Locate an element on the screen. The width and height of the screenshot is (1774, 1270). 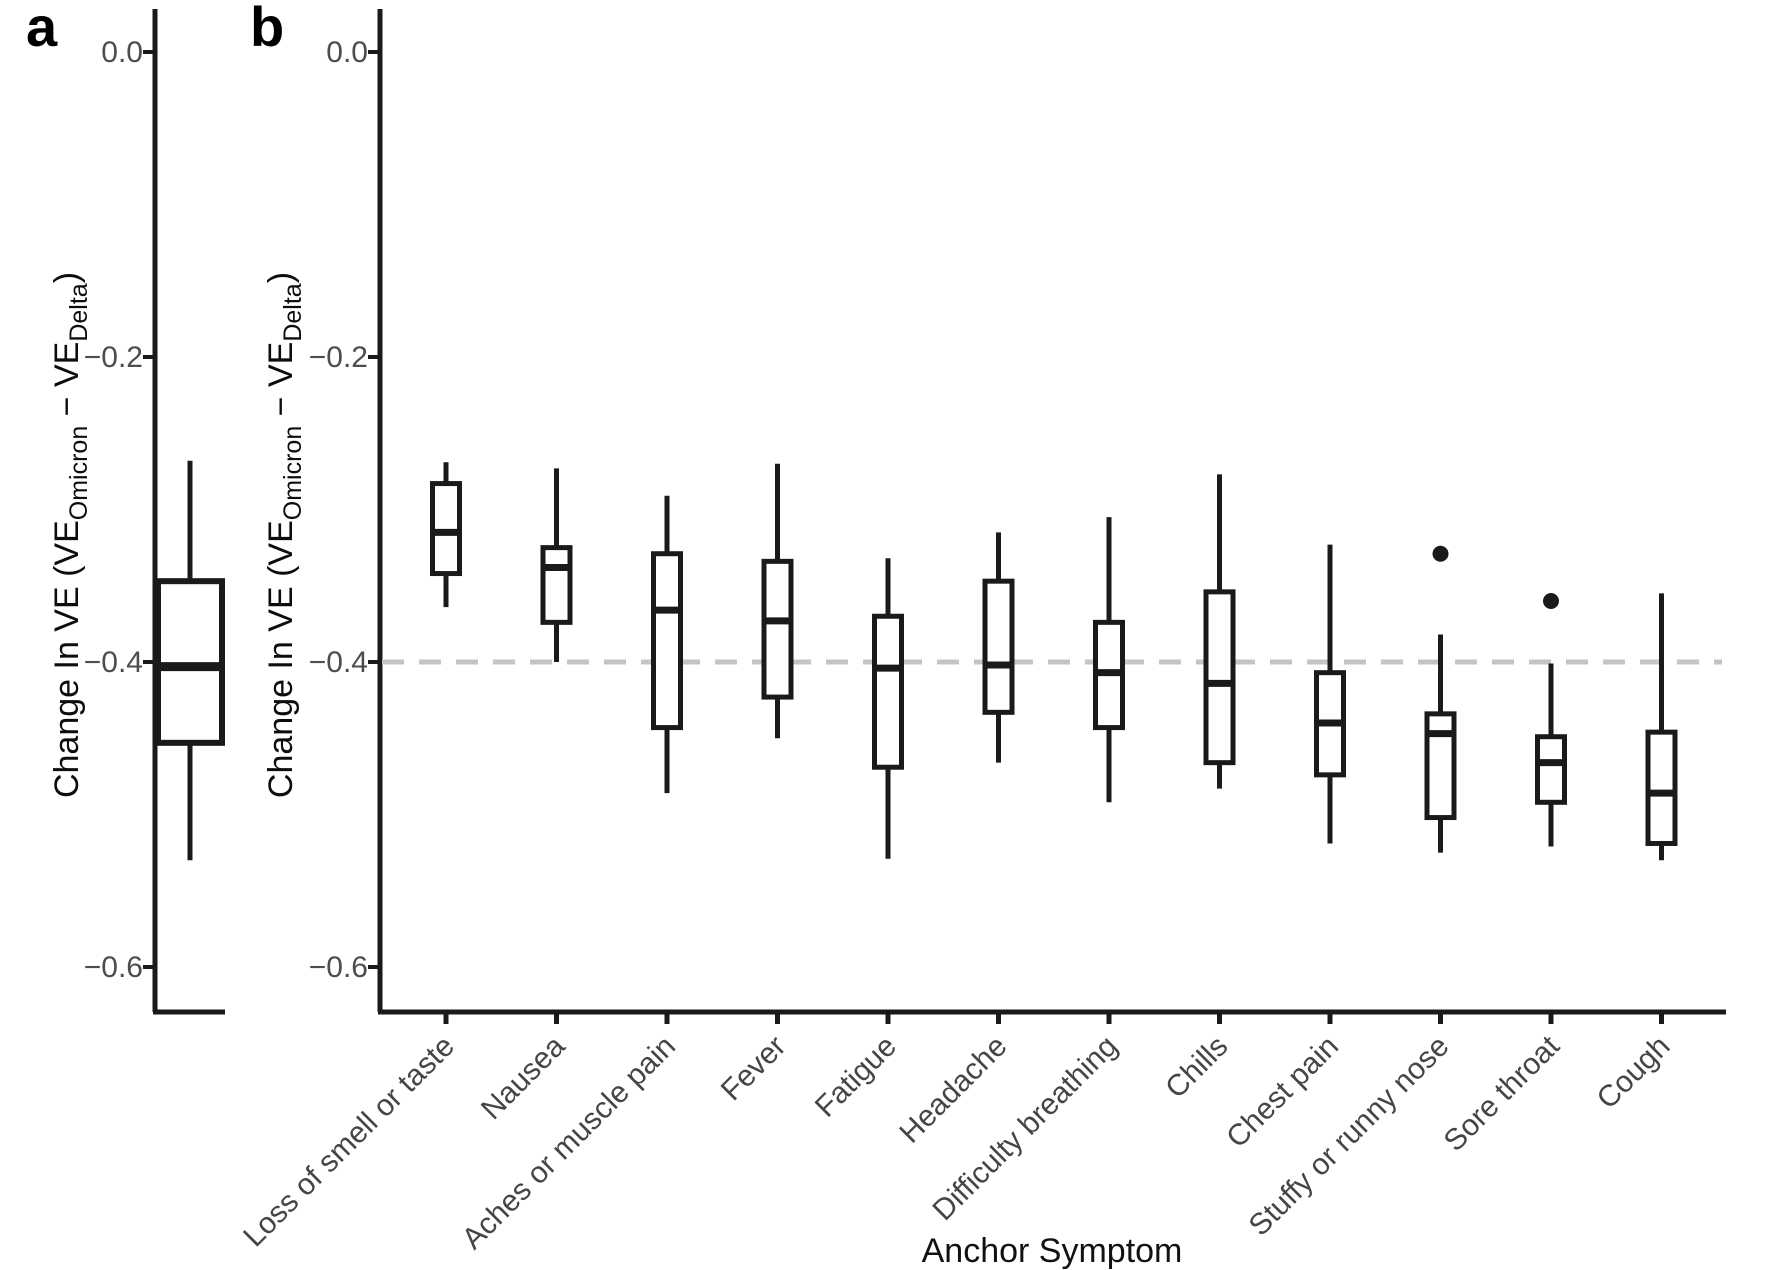
boxplot-nausea: Nausea is located at coordinates (524, 797).